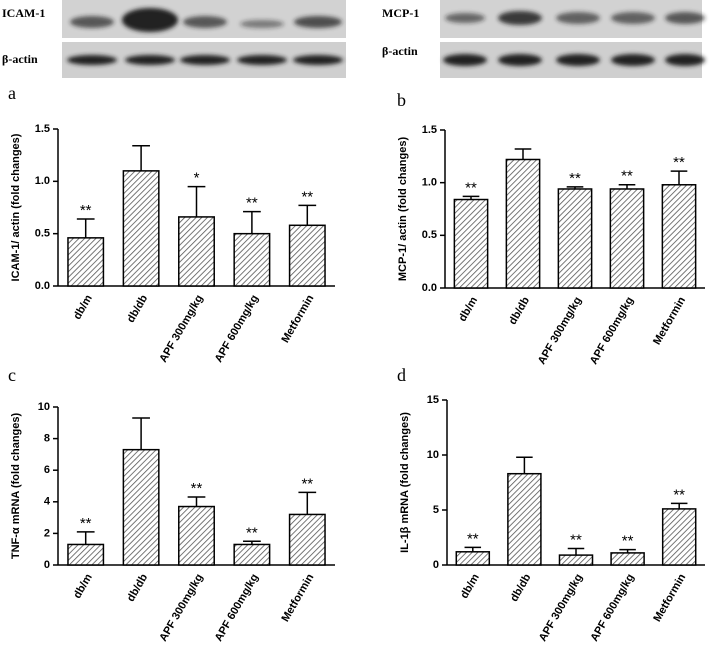 The image size is (710, 665). I want to click on y-tick-label: 2, so click(47, 533).